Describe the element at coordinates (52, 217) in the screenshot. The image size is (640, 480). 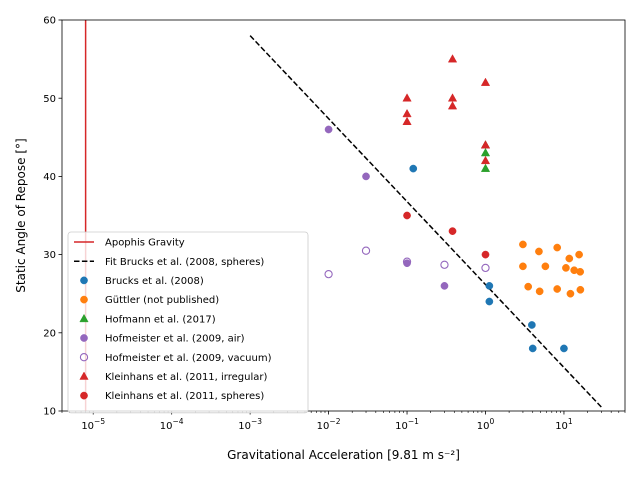
I see `y-axis-ticks: 10 20 30 40 50 60` at that location.